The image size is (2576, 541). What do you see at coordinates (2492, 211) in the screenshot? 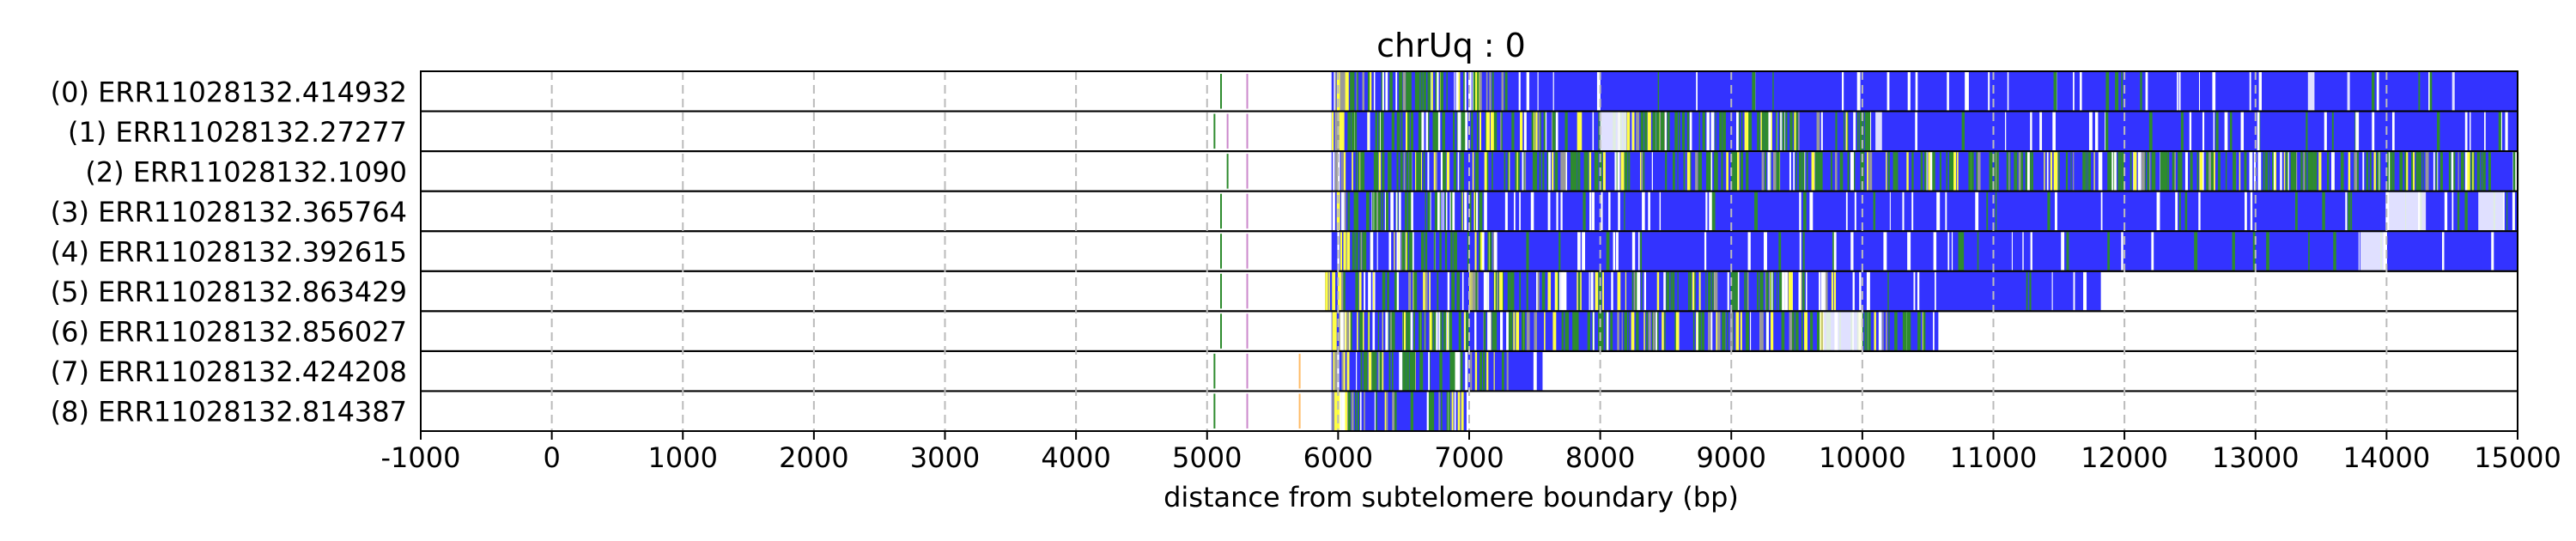
I see `read-gap` at bounding box center [2492, 211].